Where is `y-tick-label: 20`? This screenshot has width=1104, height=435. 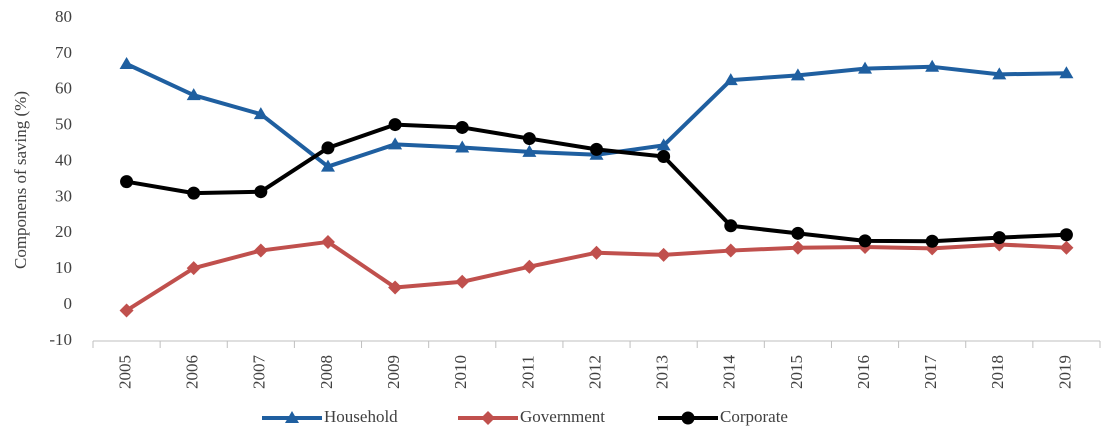
y-tick-label: 20 is located at coordinates (63, 231).